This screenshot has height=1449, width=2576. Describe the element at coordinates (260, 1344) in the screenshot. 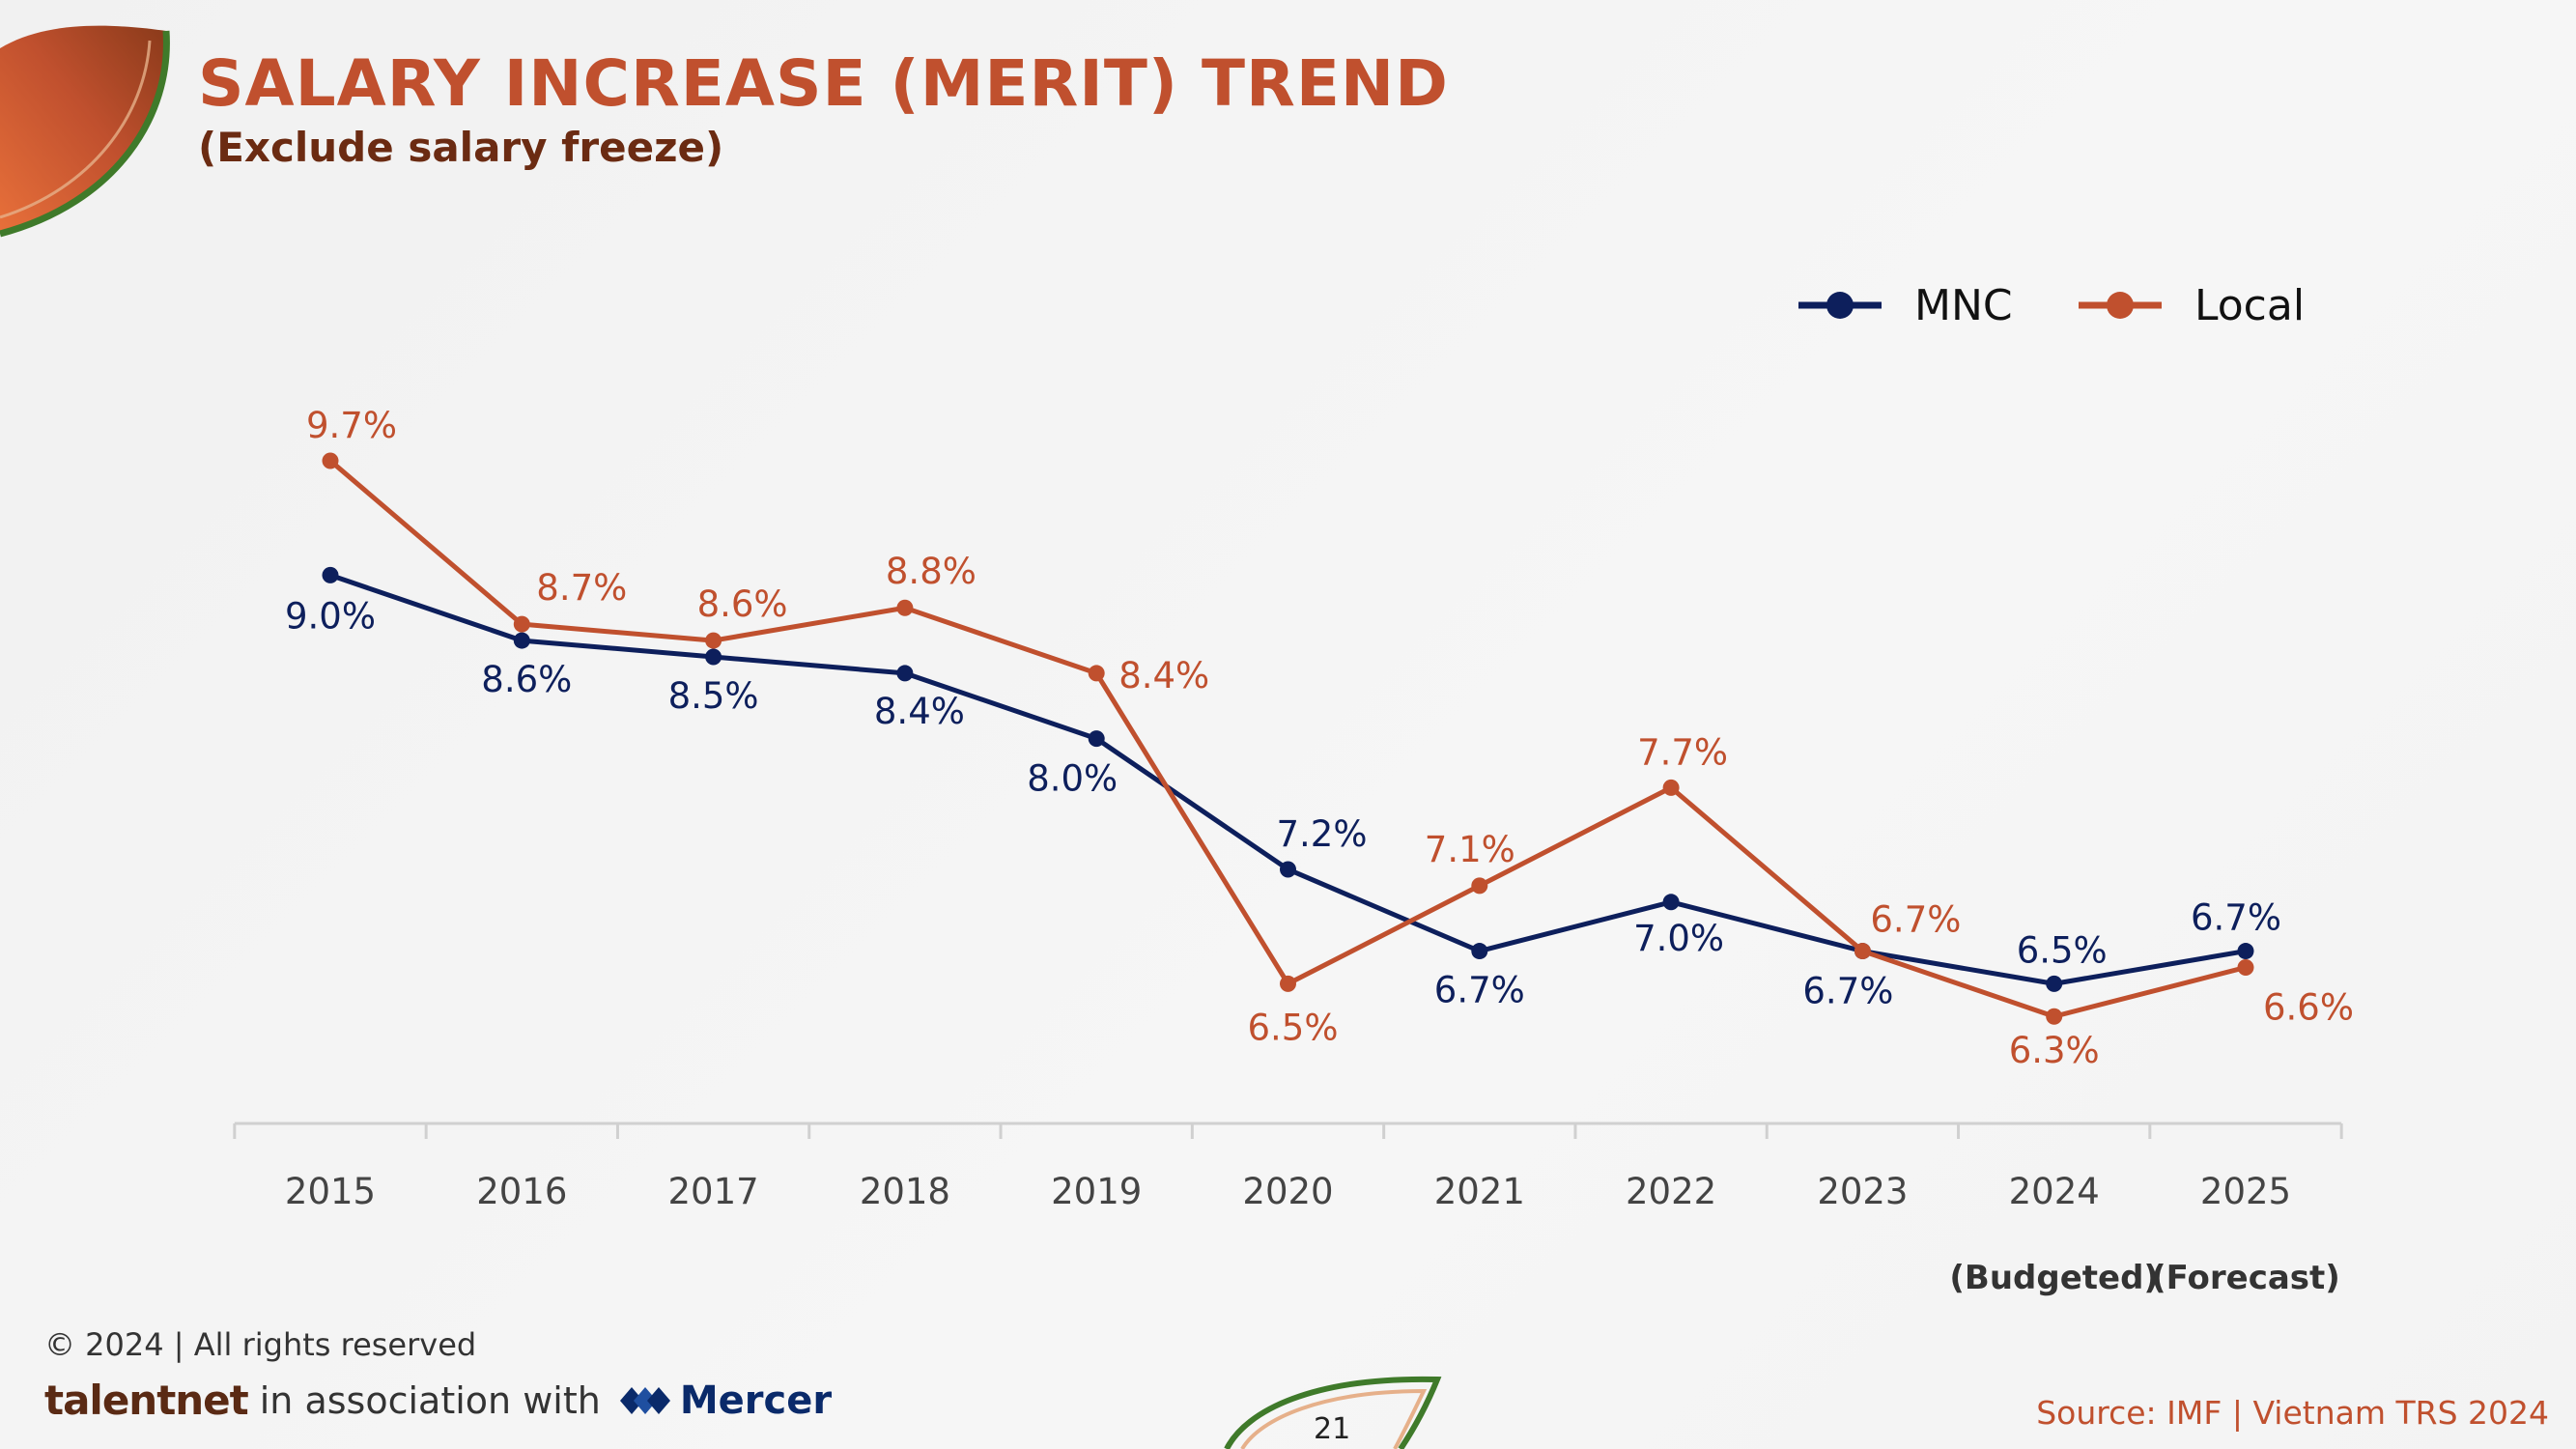

I see `copyright-text: © 2024 | All rights reserved` at that location.